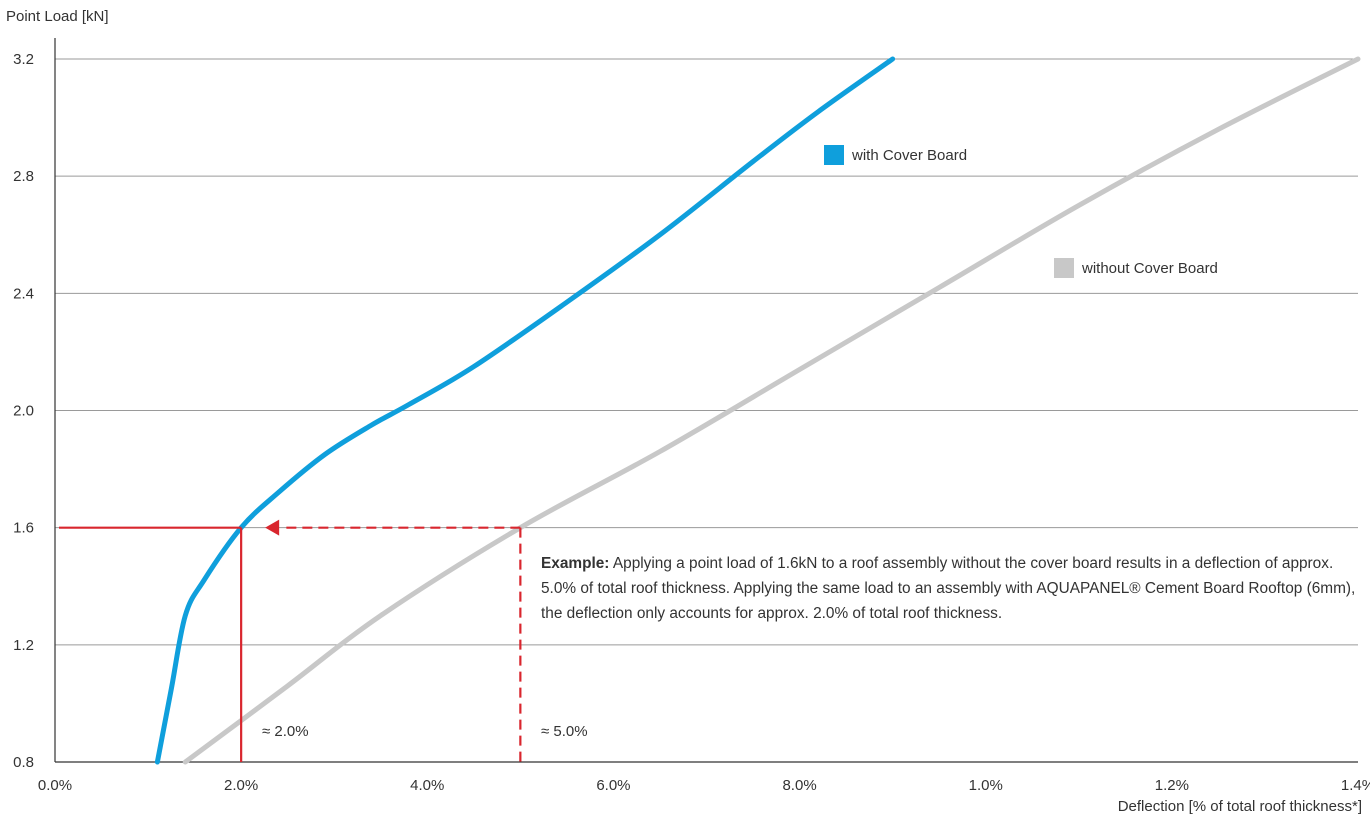  What do you see at coordinates (1239, 806) in the screenshot?
I see `x-axis-label: Deflection [% of total roof thickness*]` at bounding box center [1239, 806].